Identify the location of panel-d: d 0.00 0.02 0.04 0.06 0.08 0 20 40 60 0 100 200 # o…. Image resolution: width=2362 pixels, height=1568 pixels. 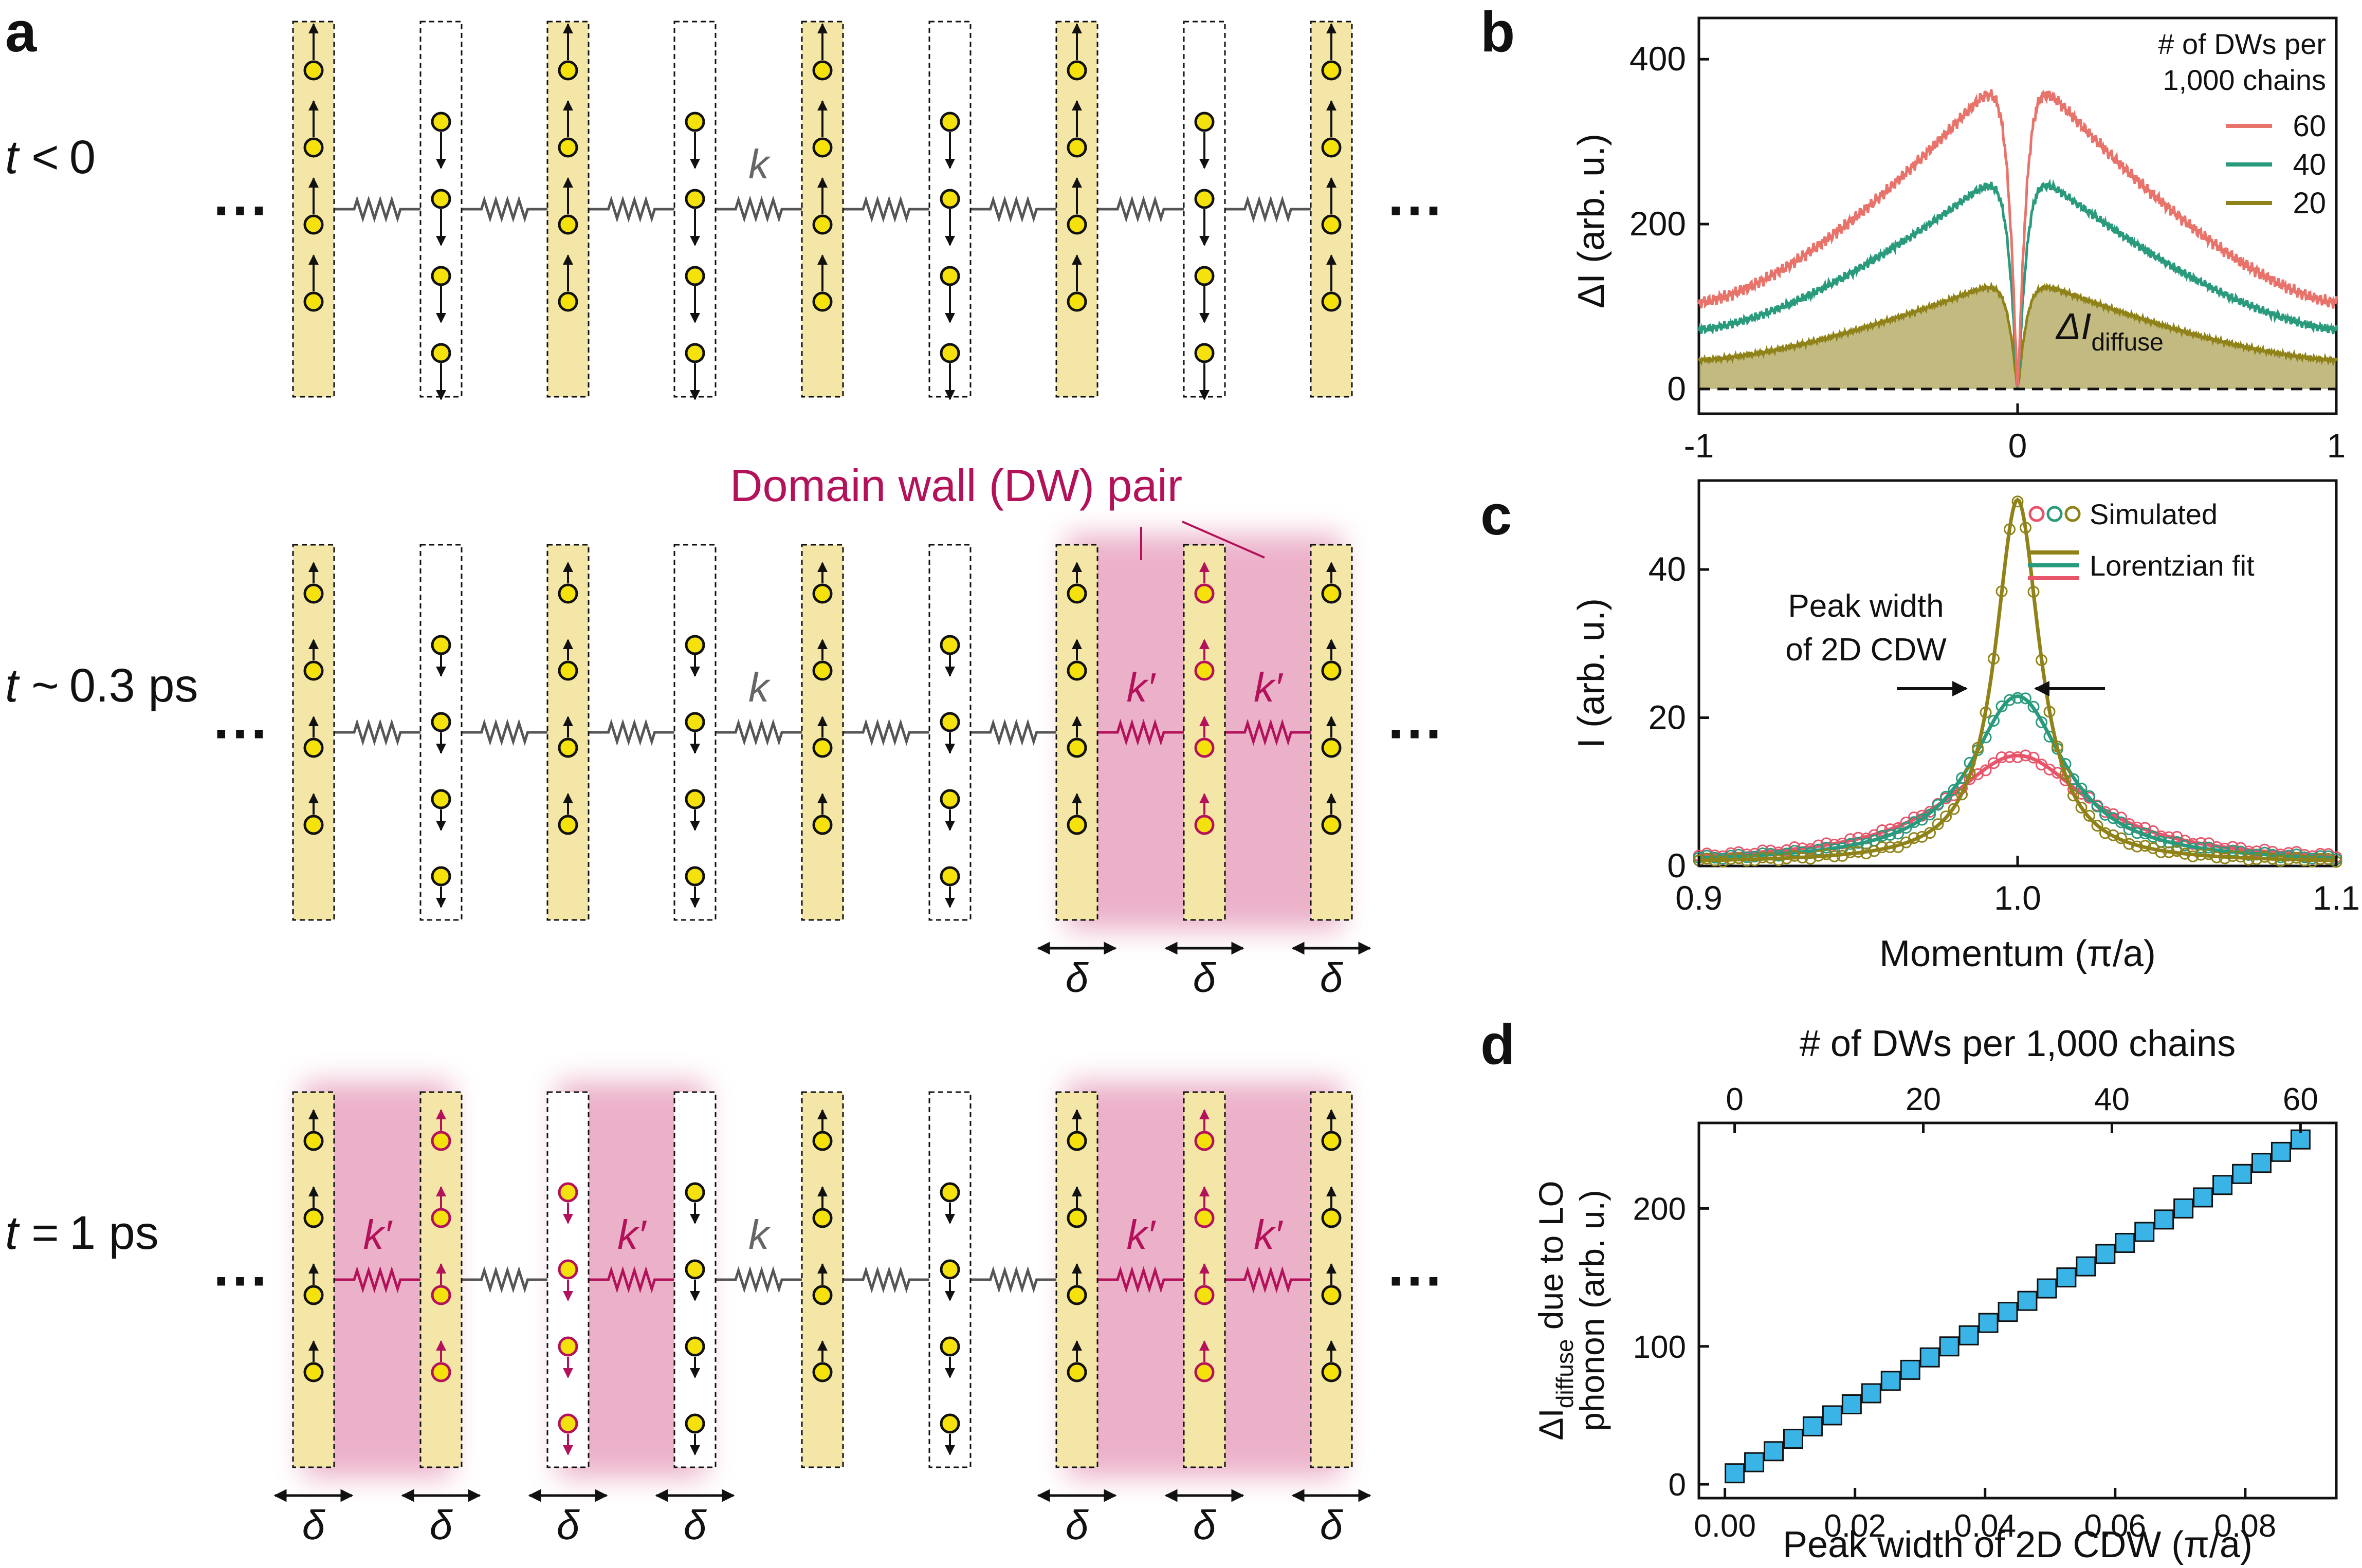
(1909, 1289).